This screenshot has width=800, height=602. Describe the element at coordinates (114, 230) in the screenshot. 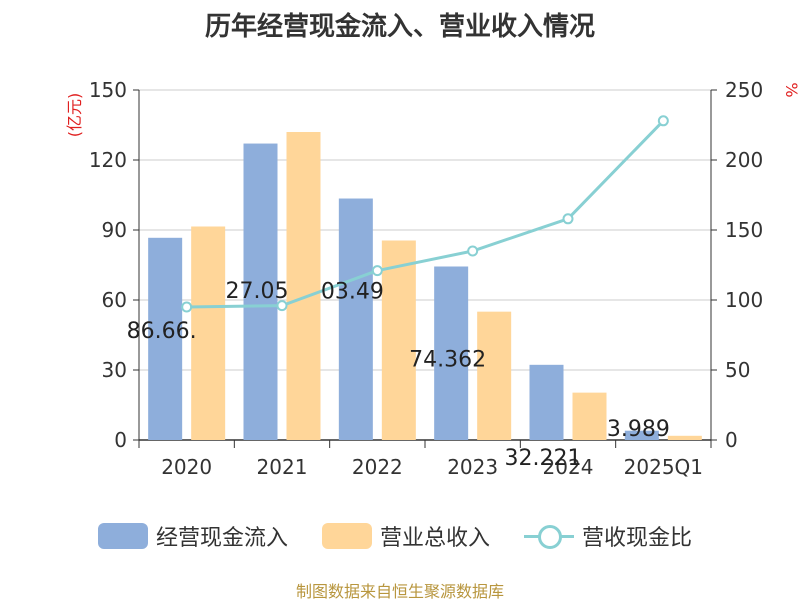

I see `y-left-tick-label: 90` at that location.